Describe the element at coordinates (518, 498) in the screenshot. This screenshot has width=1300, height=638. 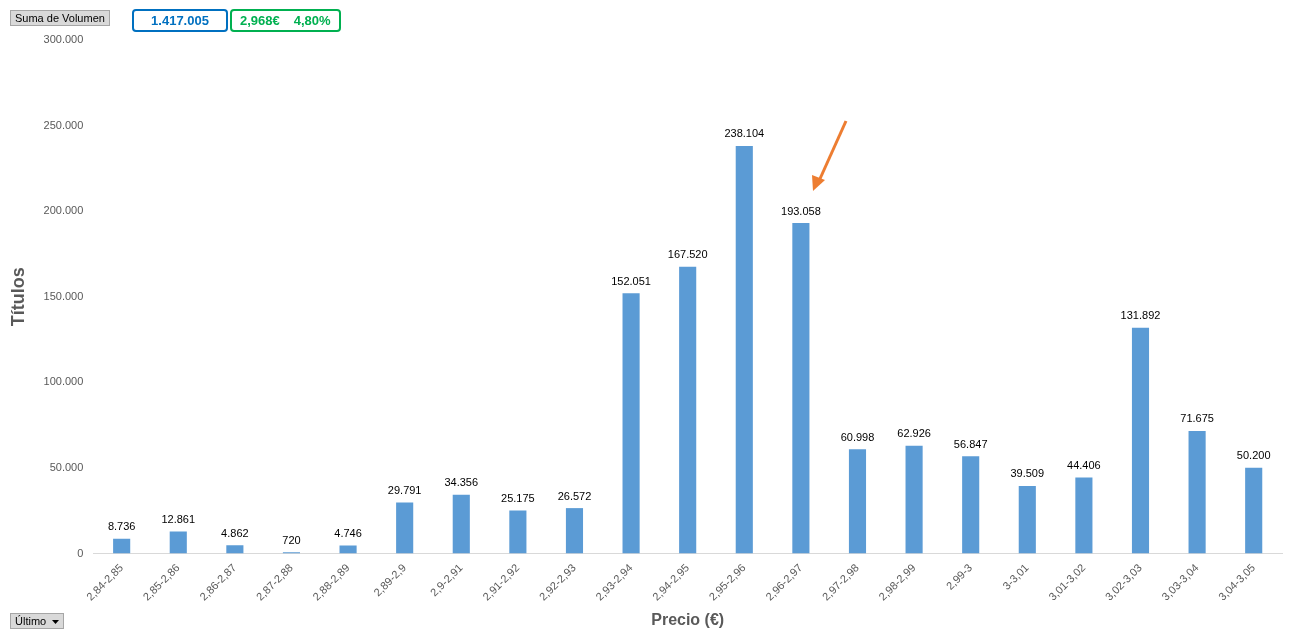
I see `data-label: 25.175` at that location.